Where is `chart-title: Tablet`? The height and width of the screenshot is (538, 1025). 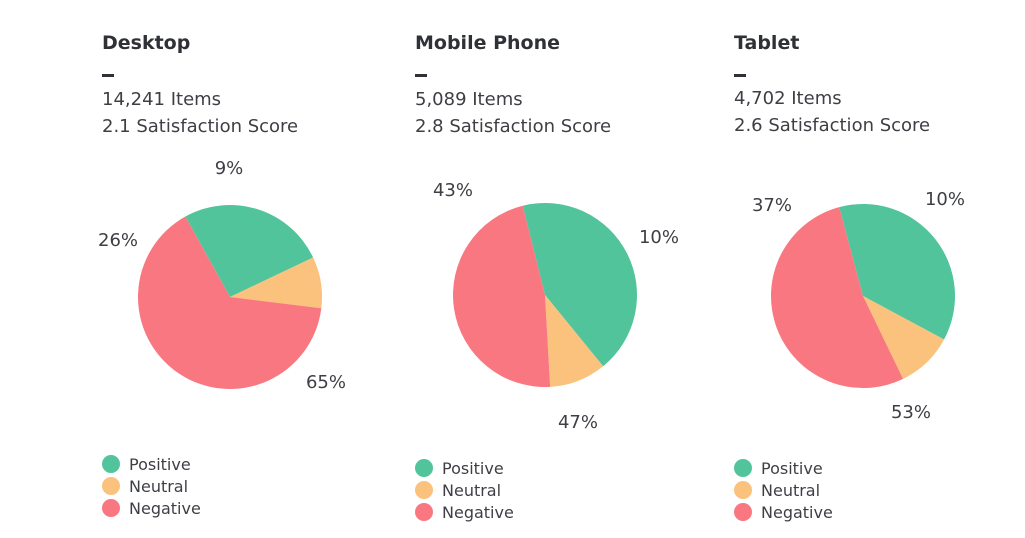
chart-title: Tablet is located at coordinates (767, 43).